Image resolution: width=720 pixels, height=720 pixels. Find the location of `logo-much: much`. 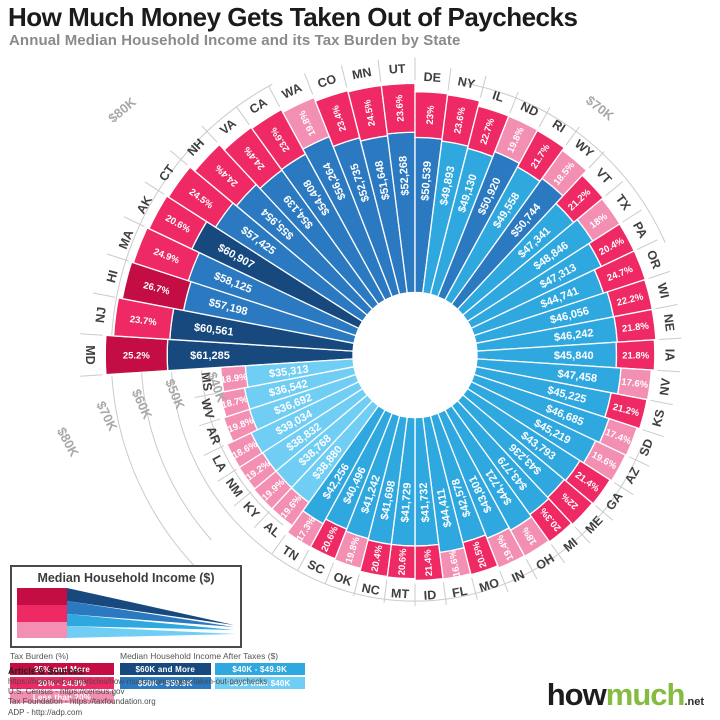

logo-much: much is located at coordinates (645, 694).